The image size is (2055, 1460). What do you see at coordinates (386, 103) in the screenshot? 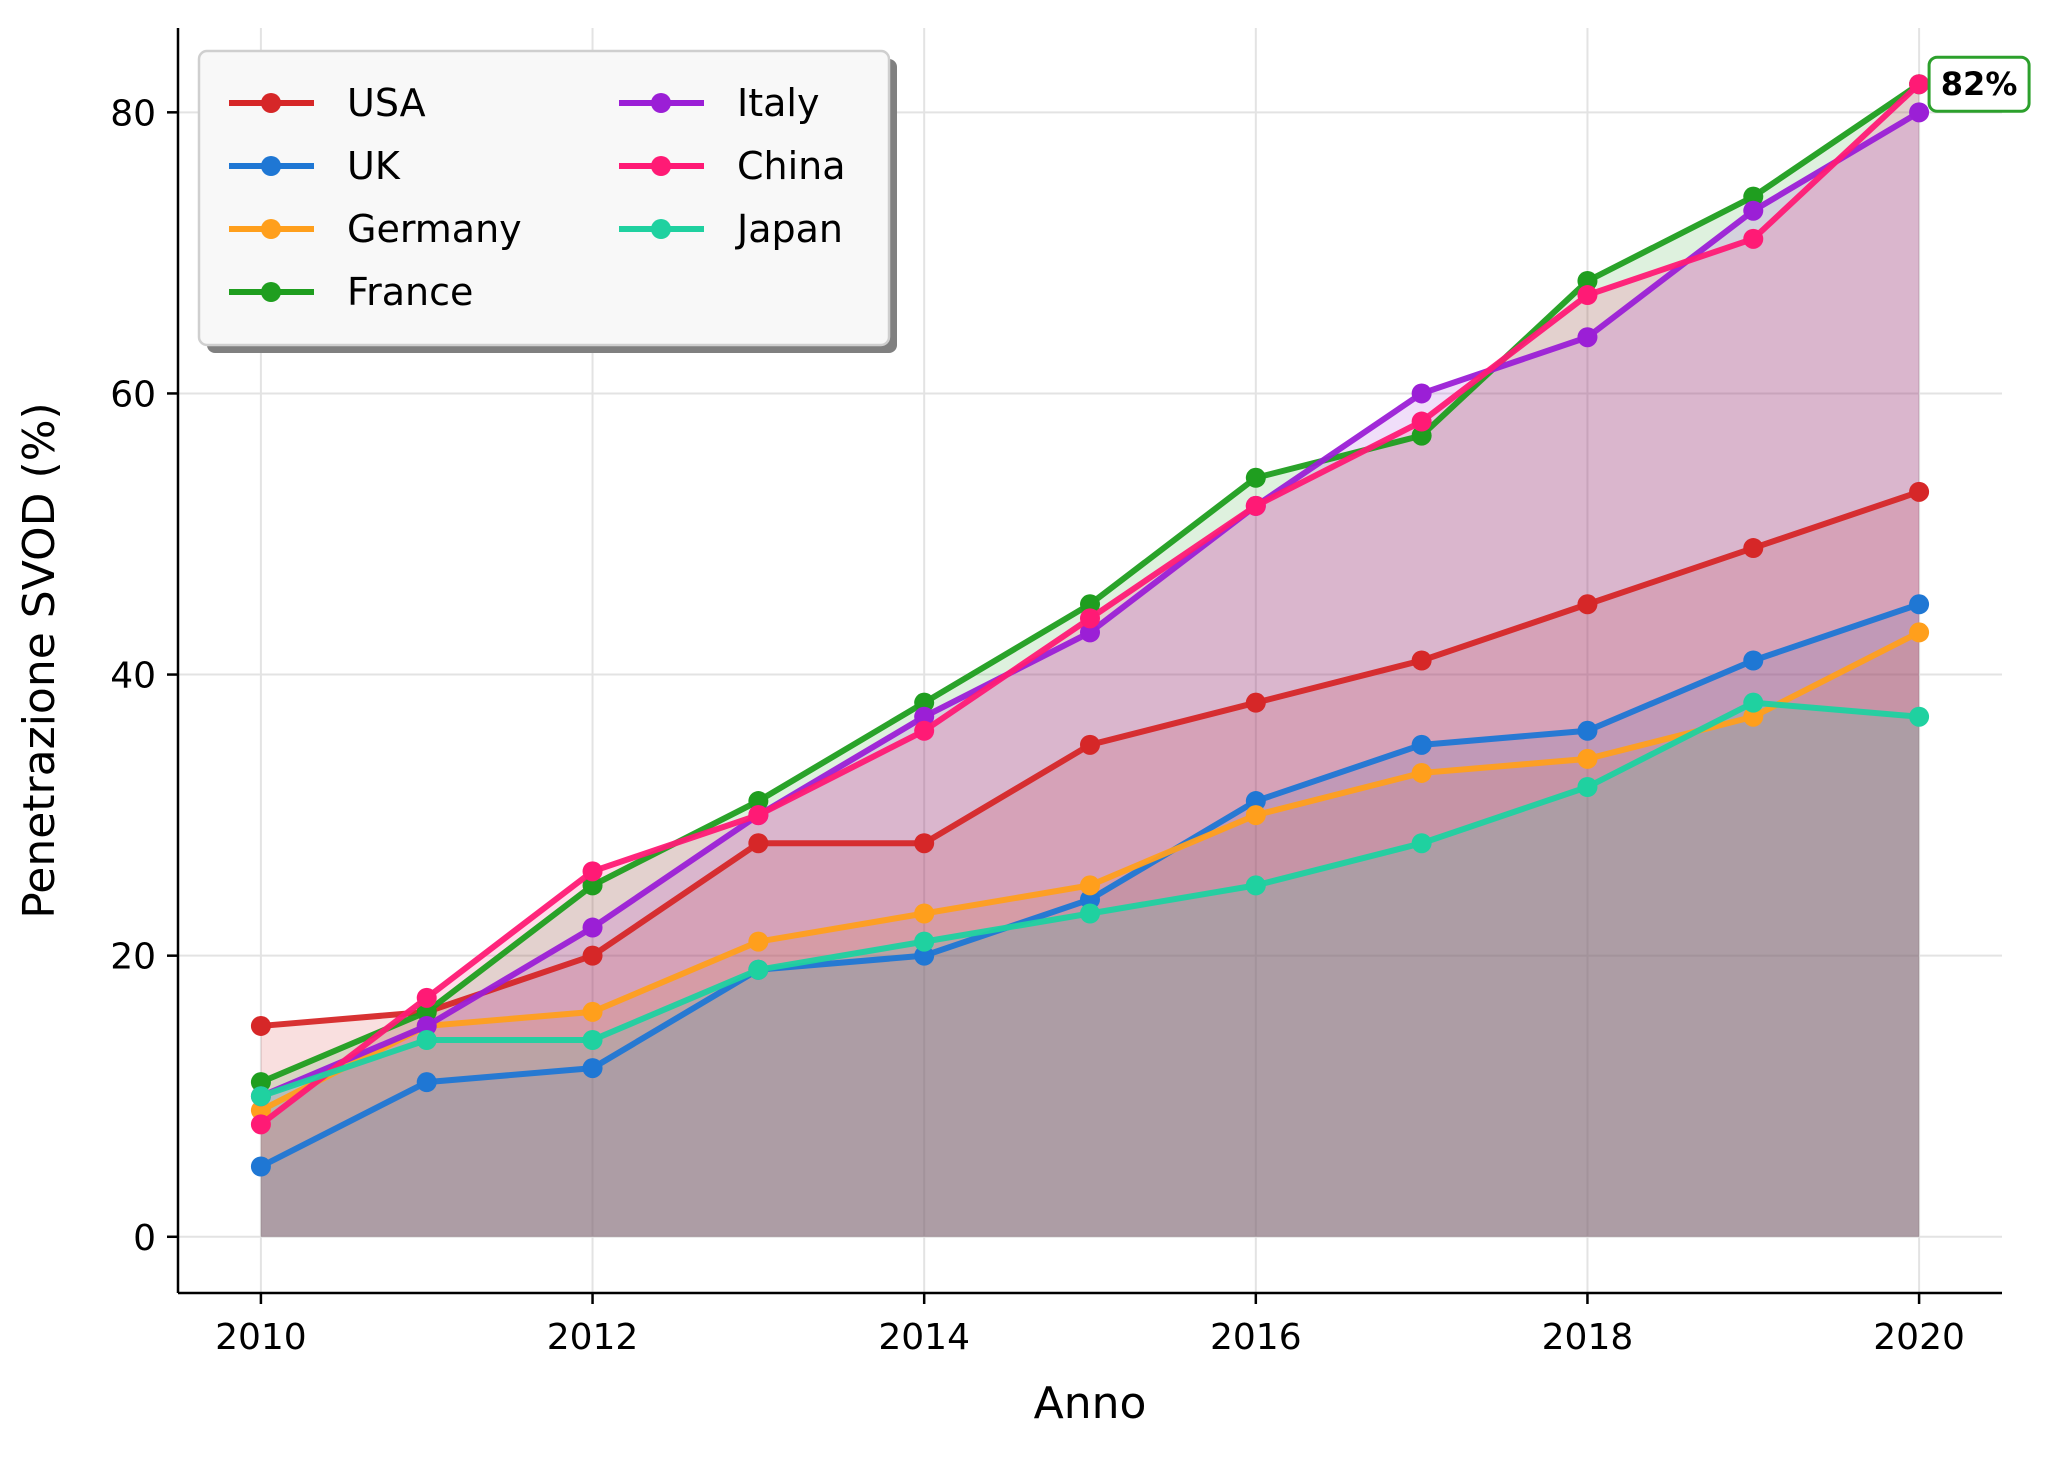
I see `legend-label-usa: USA` at bounding box center [386, 103].